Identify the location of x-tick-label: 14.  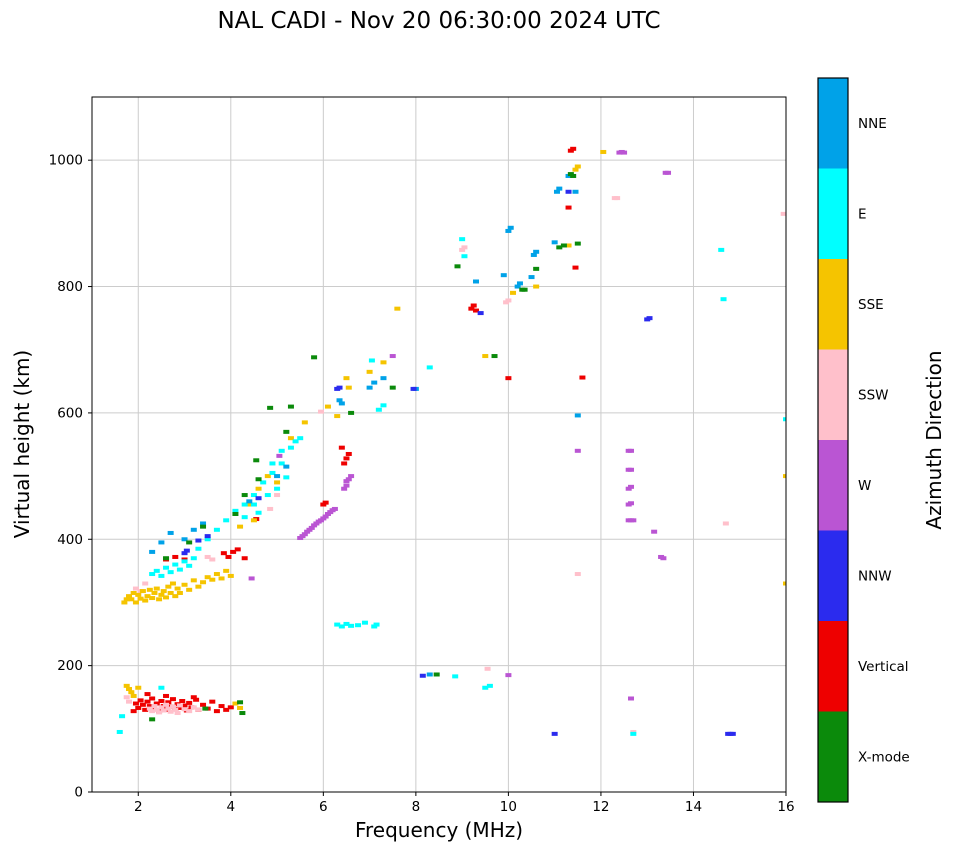
(693, 807).